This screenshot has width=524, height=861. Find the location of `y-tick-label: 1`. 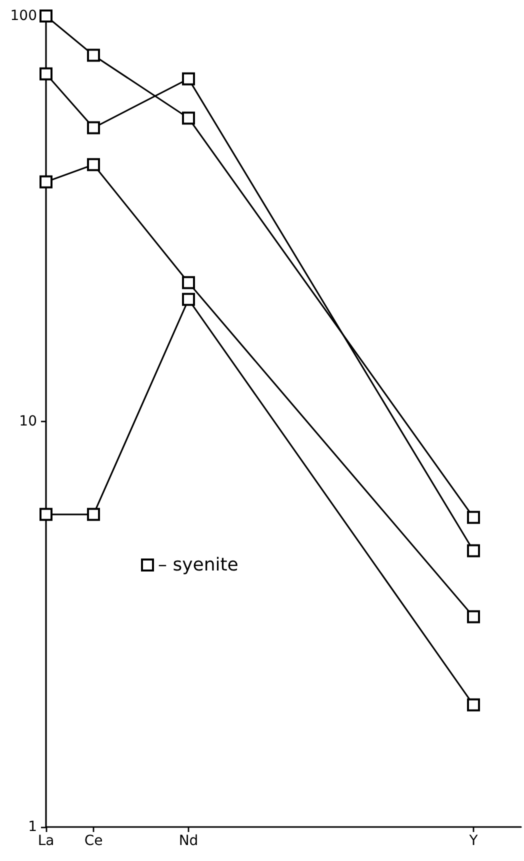

y-tick-label: 1 is located at coordinates (32, 827).